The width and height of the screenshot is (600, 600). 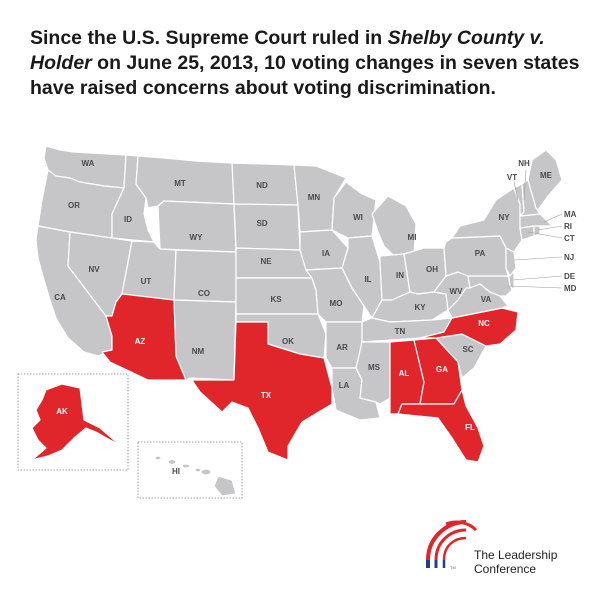 What do you see at coordinates (60, 297) in the screenshot?
I see `label-ca: CA` at bounding box center [60, 297].